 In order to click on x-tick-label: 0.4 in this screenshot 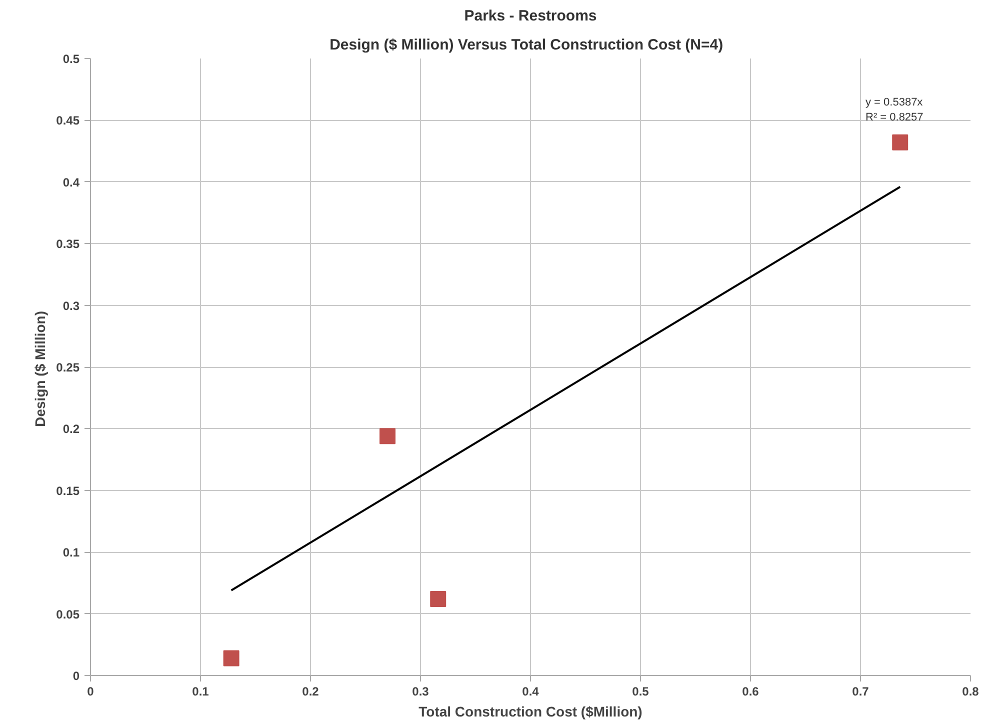, I will do `click(531, 691)`.